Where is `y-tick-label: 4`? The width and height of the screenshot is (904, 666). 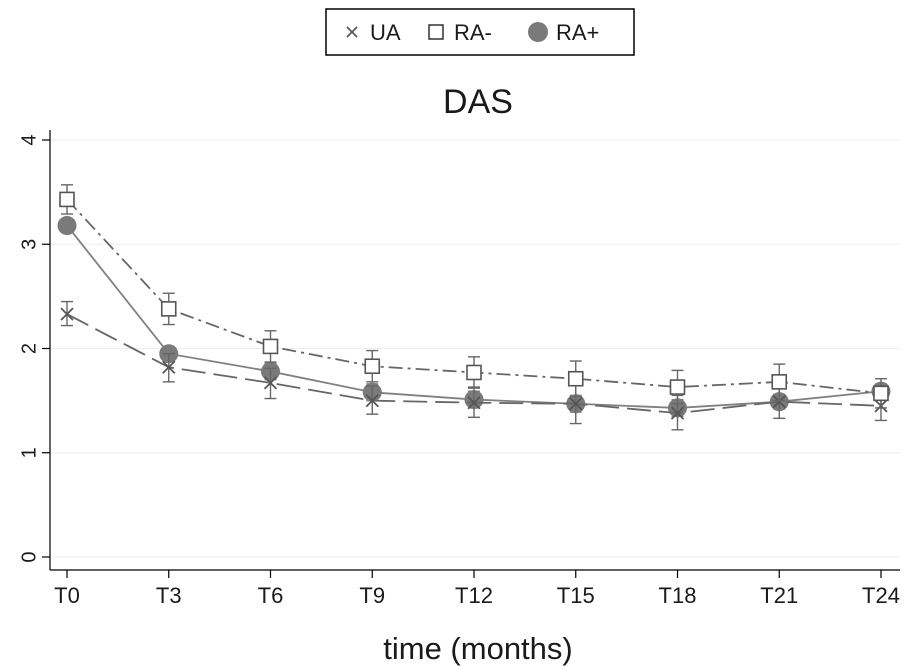 y-tick-label: 4 is located at coordinates (29, 139).